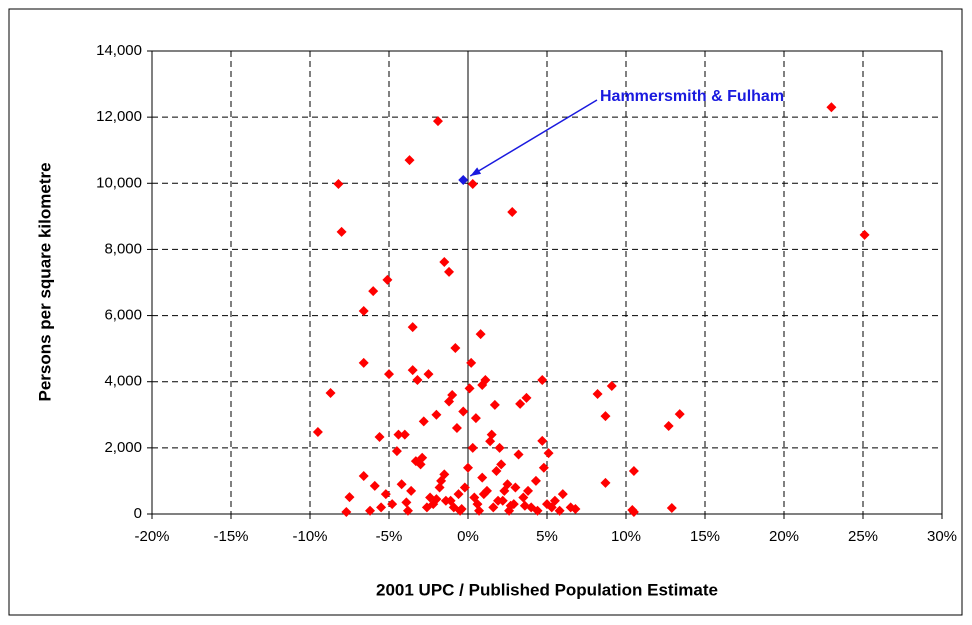  I want to click on y-tick-label: 10,000, so click(119, 182).